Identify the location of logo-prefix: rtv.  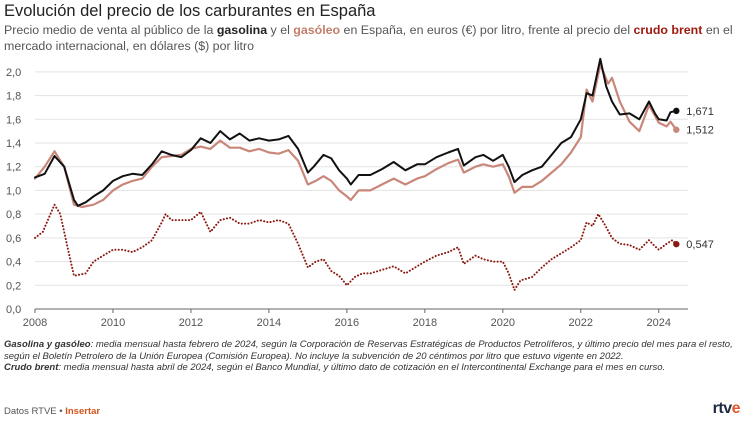
(722, 408).